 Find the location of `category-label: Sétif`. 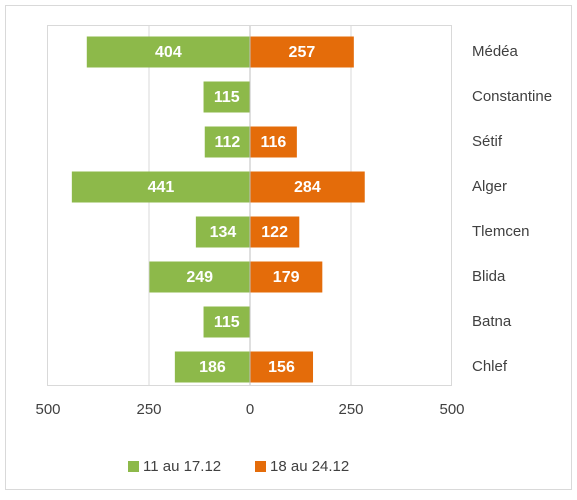

category-label: Sétif is located at coordinates (487, 141).